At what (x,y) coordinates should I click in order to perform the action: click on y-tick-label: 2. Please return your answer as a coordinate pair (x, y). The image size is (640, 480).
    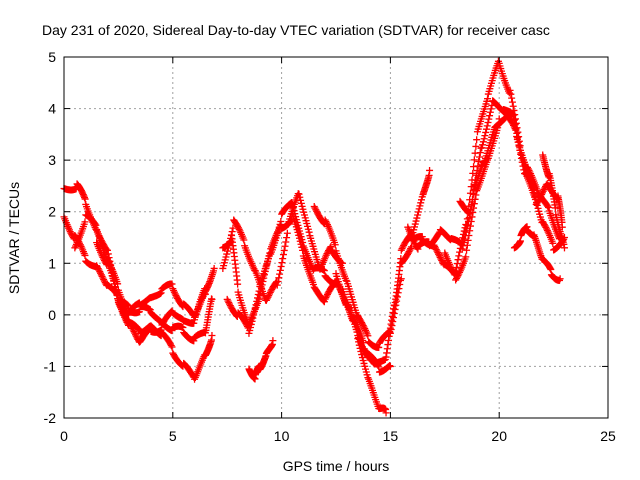
    Looking at the image, I should click on (52, 212).